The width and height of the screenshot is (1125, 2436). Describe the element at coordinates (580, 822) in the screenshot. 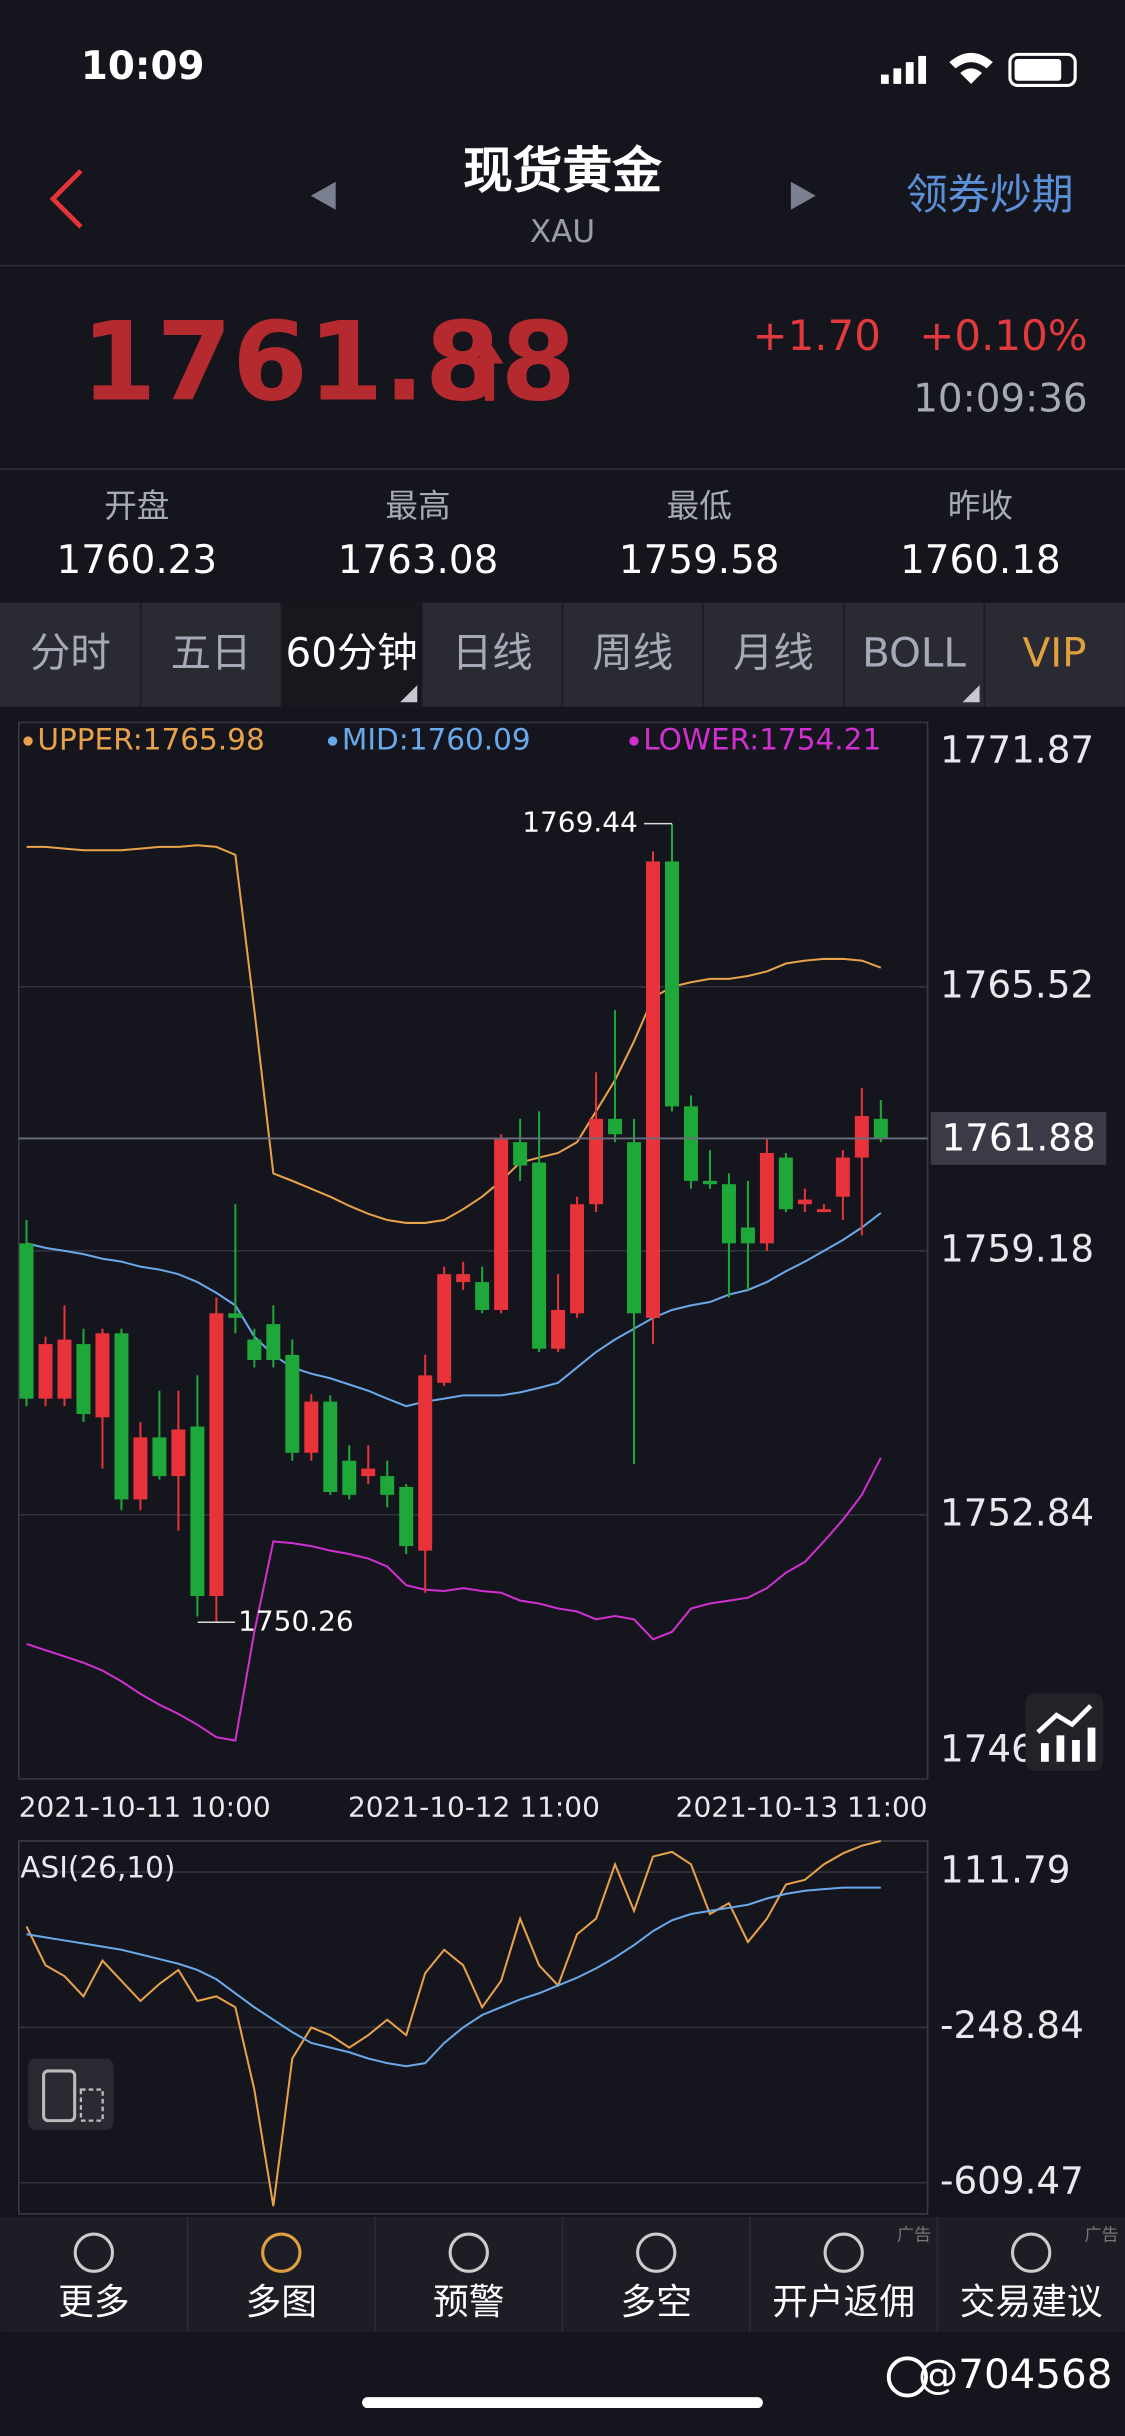

I see `max-label: 1769.44` at that location.